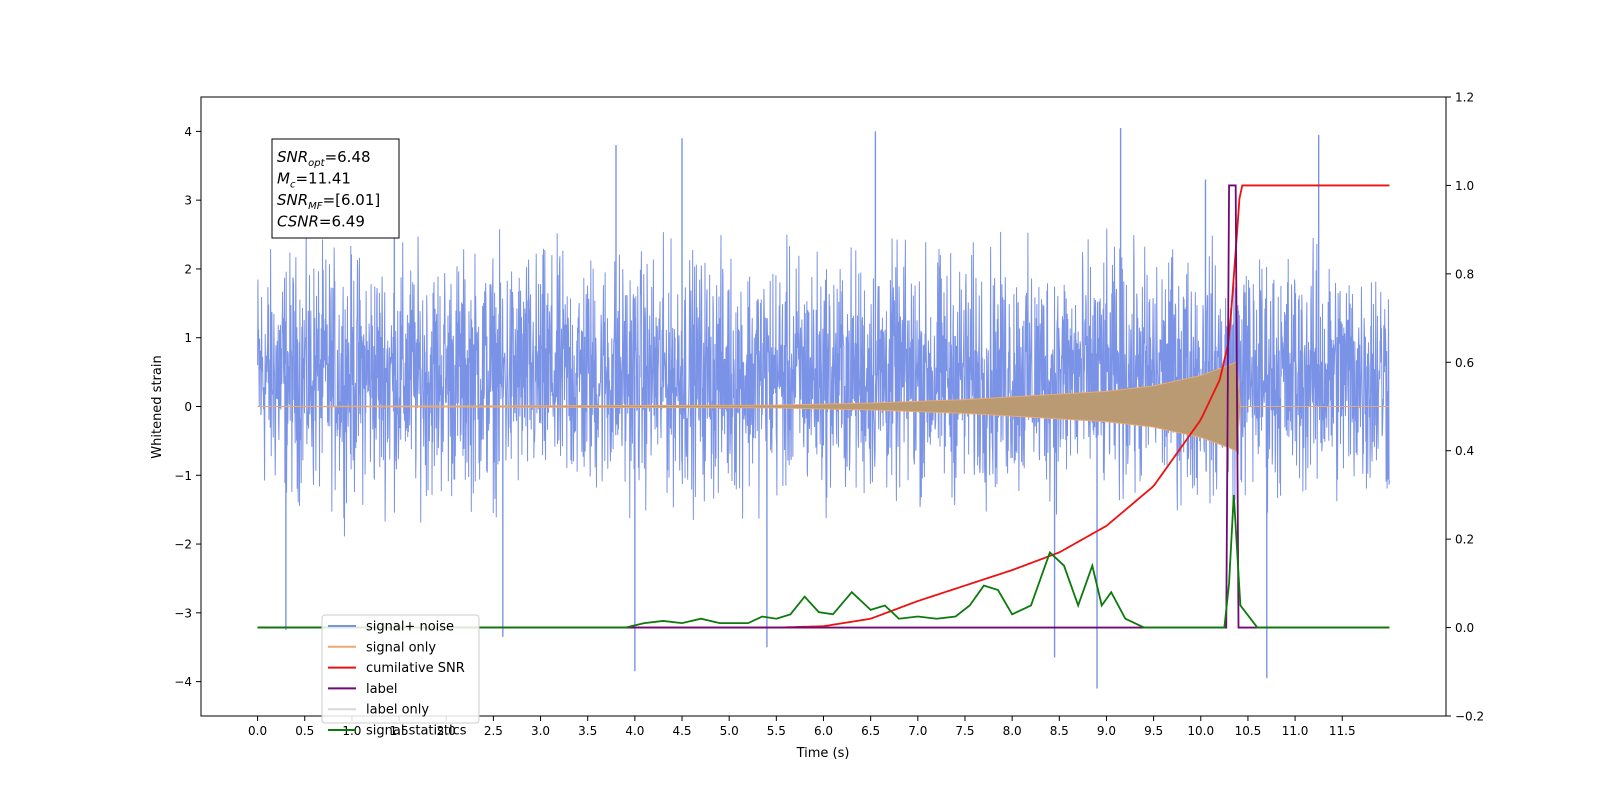 Image resolution: width=1600 pixels, height=800 pixels. I want to click on legend-entry-label: label, so click(381, 689).